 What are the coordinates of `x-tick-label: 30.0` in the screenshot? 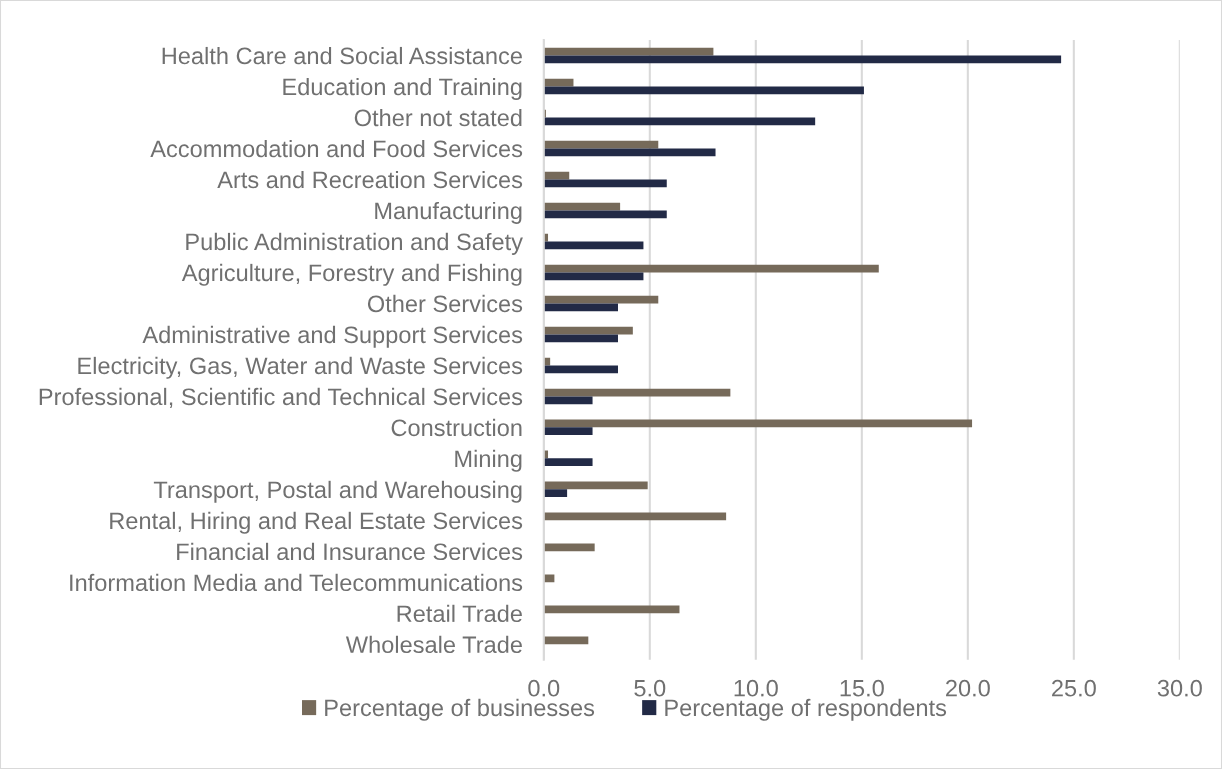 It's located at (1179, 688).